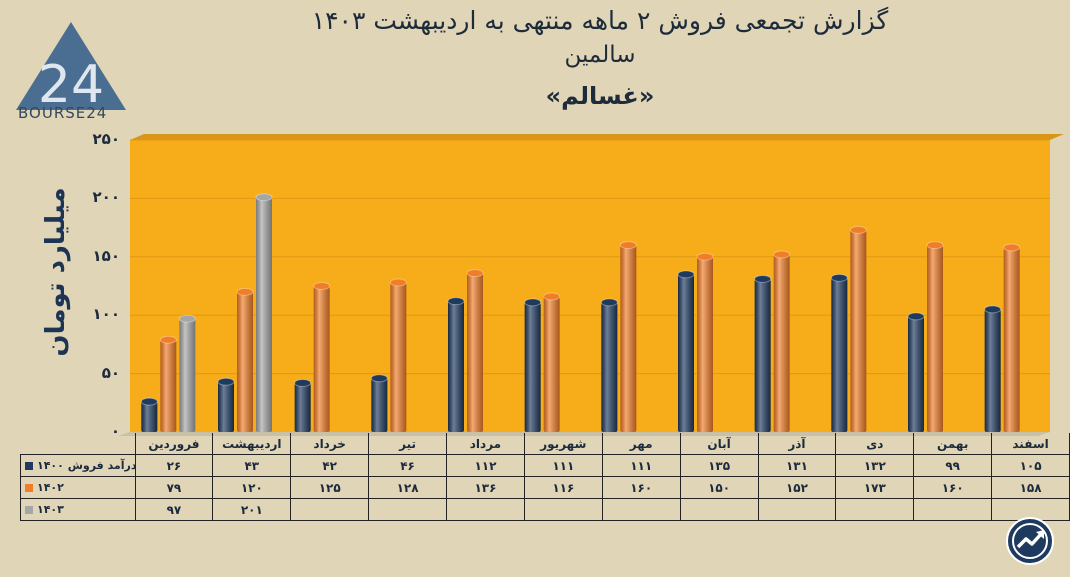  What do you see at coordinates (563, 465) in the screenshot?
I see `data-label: ۱۱۱` at bounding box center [563, 465].